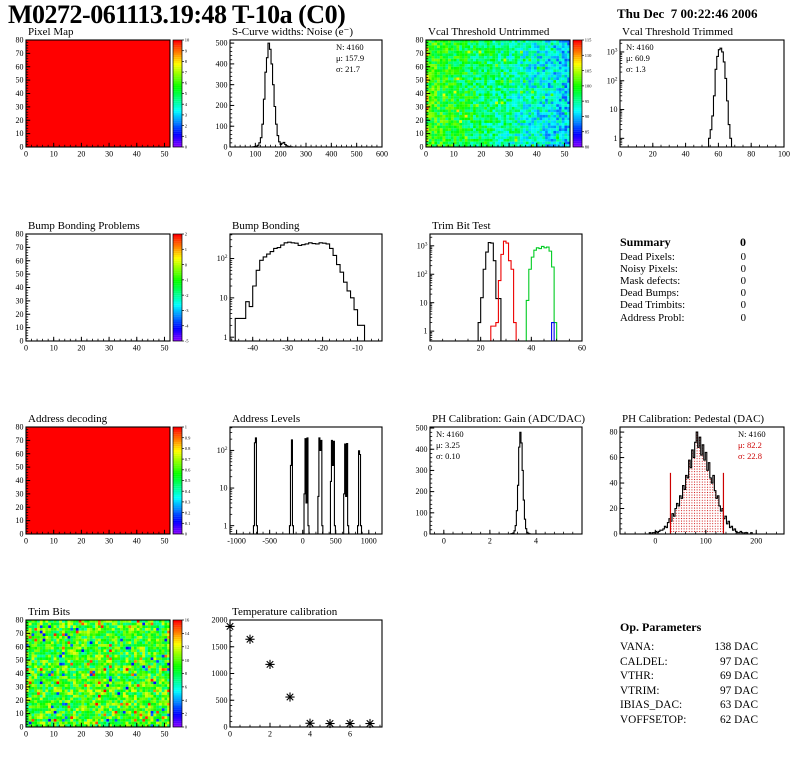  I want to click on svg-text: 103, so click(422, 245).